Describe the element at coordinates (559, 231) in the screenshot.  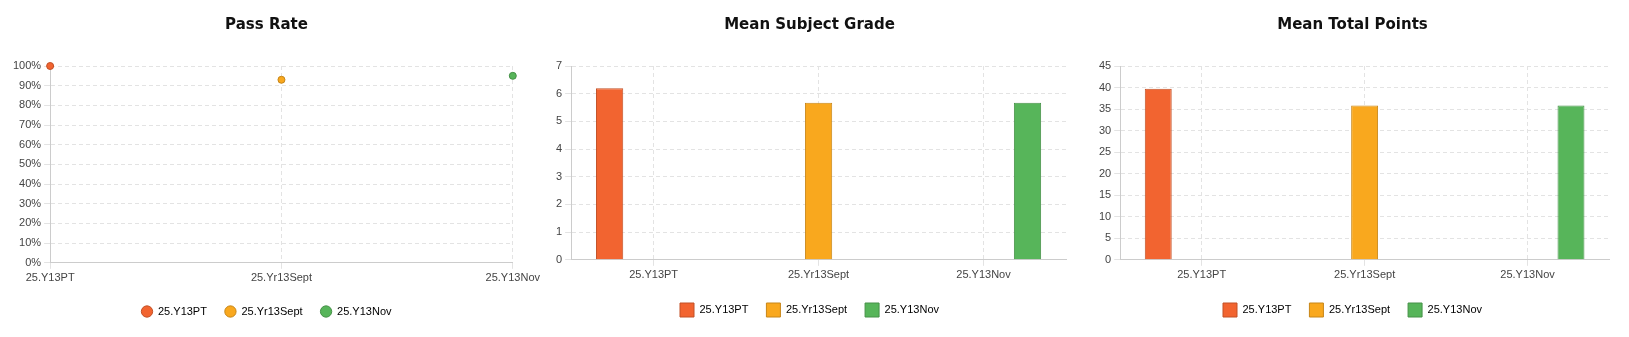
I see `y-tick-label: 1` at that location.